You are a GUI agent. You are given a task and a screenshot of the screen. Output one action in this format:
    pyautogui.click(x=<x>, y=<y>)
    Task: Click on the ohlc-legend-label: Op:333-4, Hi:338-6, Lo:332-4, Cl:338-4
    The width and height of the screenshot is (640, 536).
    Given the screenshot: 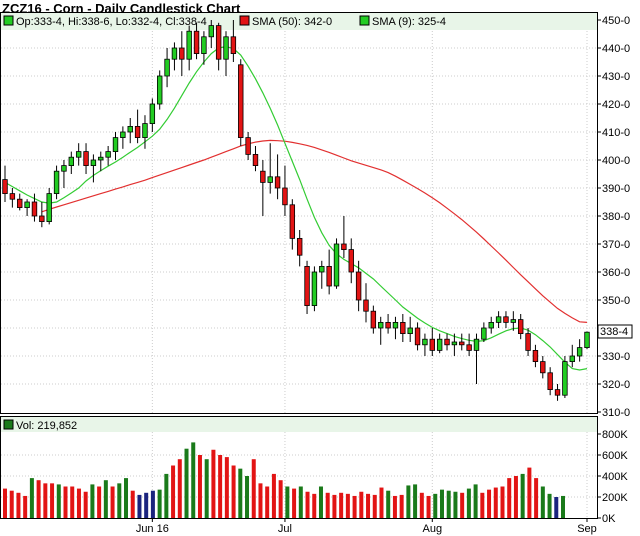 What is the action you would take?
    pyautogui.click(x=111, y=22)
    